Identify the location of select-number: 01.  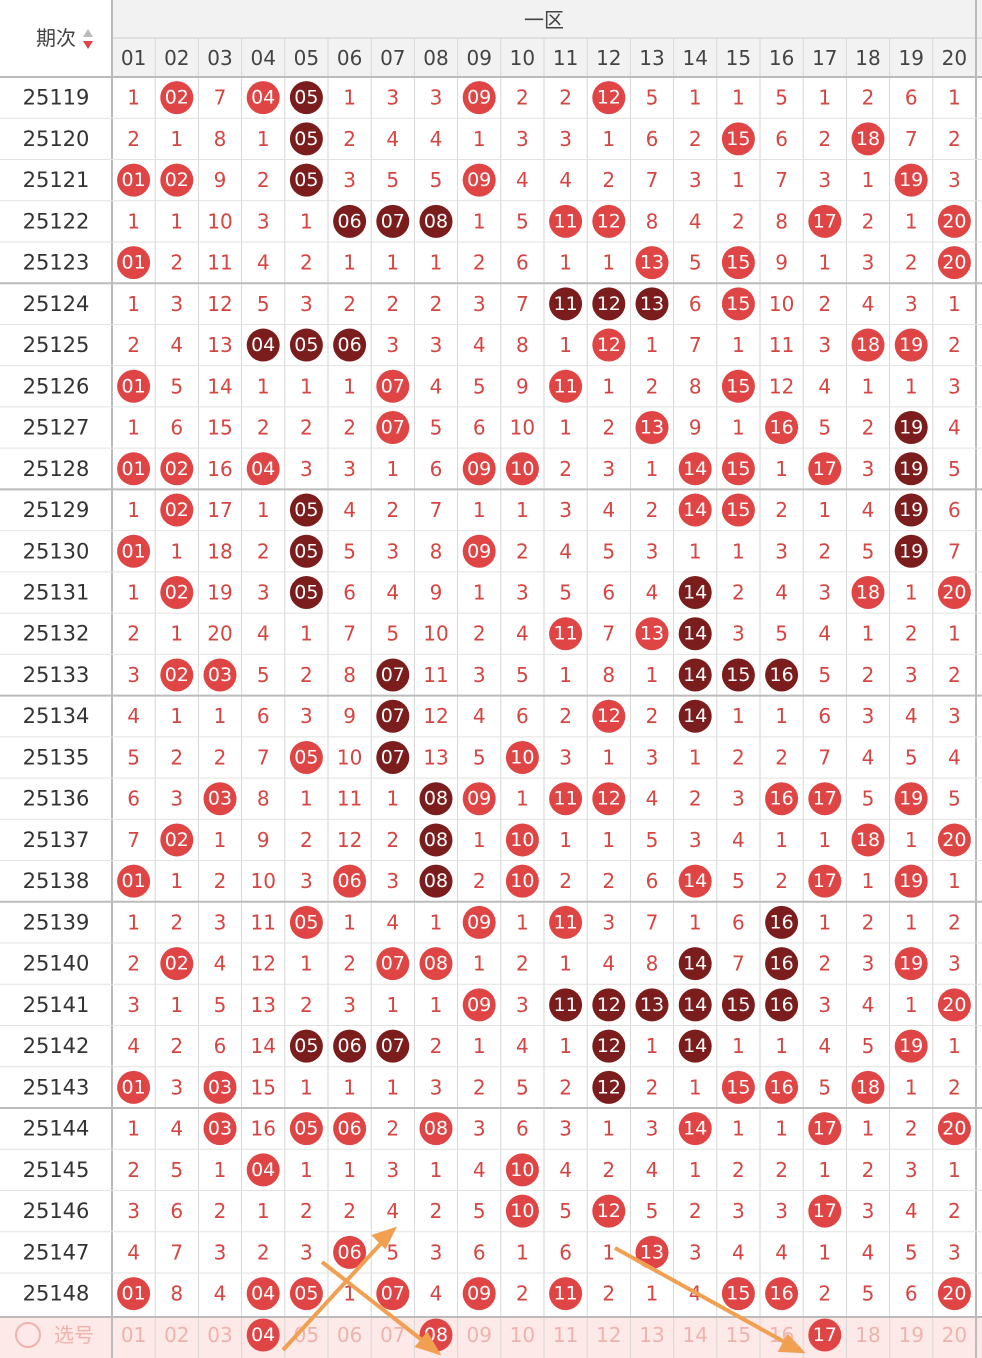
(133, 1335).